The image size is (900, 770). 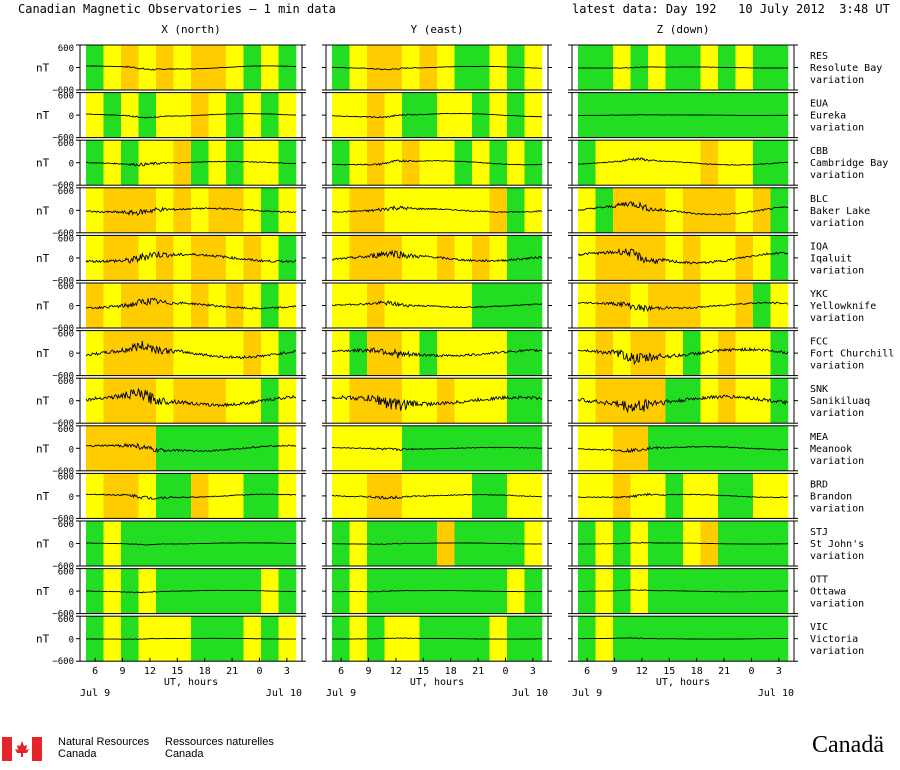 I want to click on station-name-CBB: Cambridge Bay, so click(x=849, y=163).